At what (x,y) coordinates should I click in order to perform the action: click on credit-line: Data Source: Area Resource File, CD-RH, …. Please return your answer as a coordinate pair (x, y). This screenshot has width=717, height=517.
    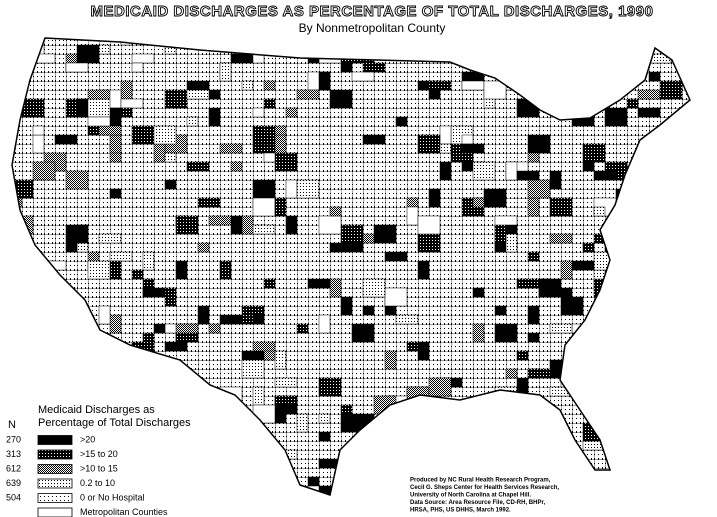
    Looking at the image, I should click on (477, 503).